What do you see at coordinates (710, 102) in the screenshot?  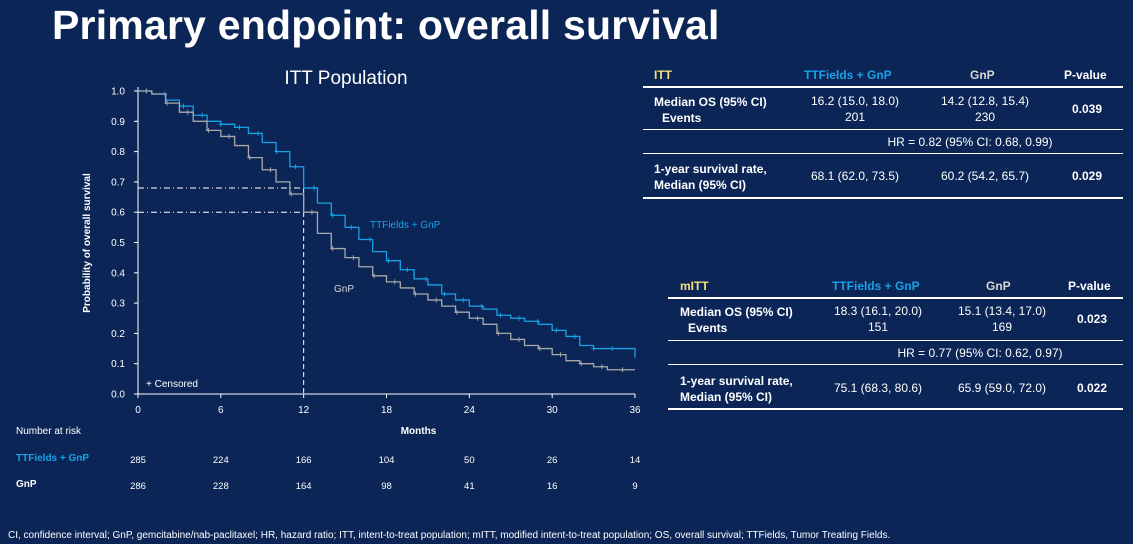 I see `itt-median-label: Median OS (95% CI)` at bounding box center [710, 102].